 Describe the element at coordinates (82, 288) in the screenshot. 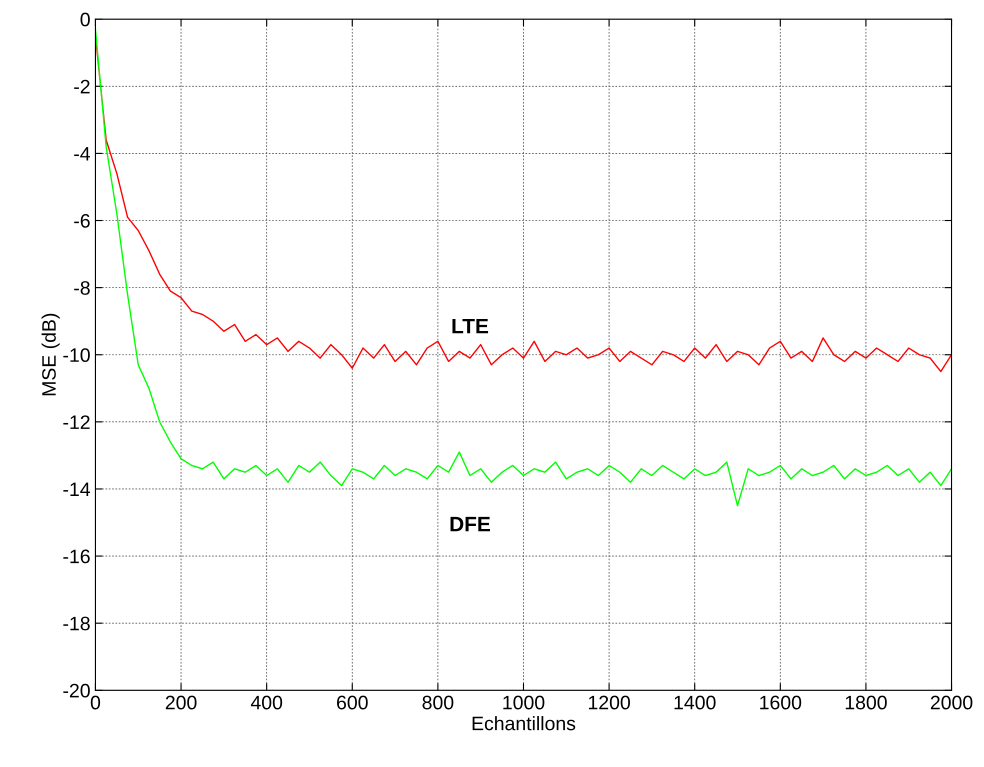

I see `y-tick-label: -8` at that location.